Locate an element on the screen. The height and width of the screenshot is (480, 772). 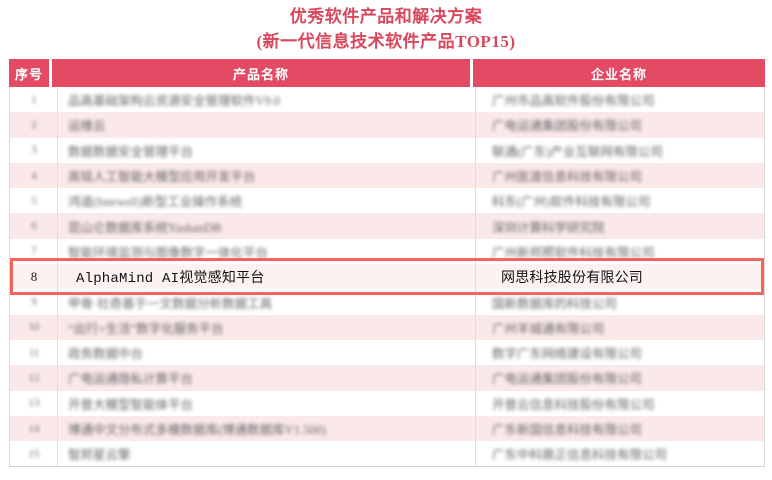
row-product-cell: 智邦星云擎 is located at coordinates (99, 455).